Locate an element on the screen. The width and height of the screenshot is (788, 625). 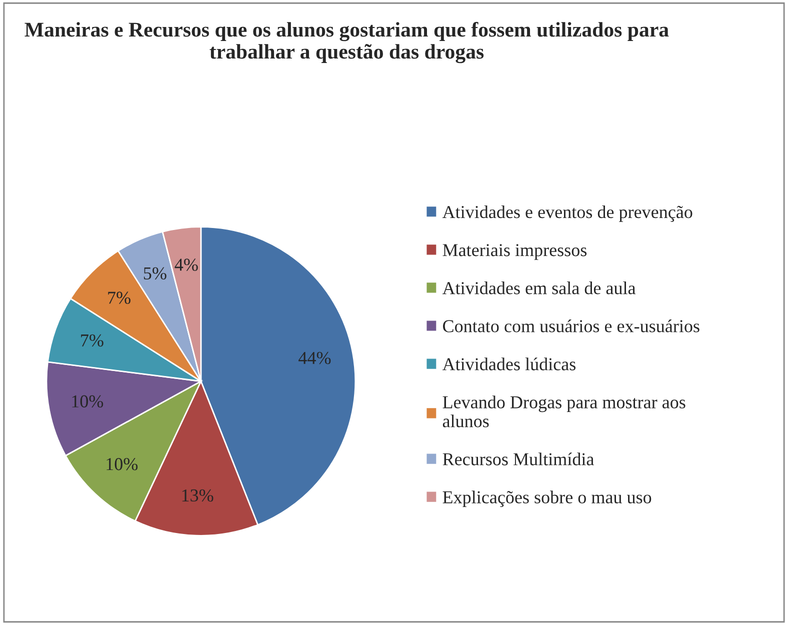
data-label: 13% is located at coordinates (198, 495).